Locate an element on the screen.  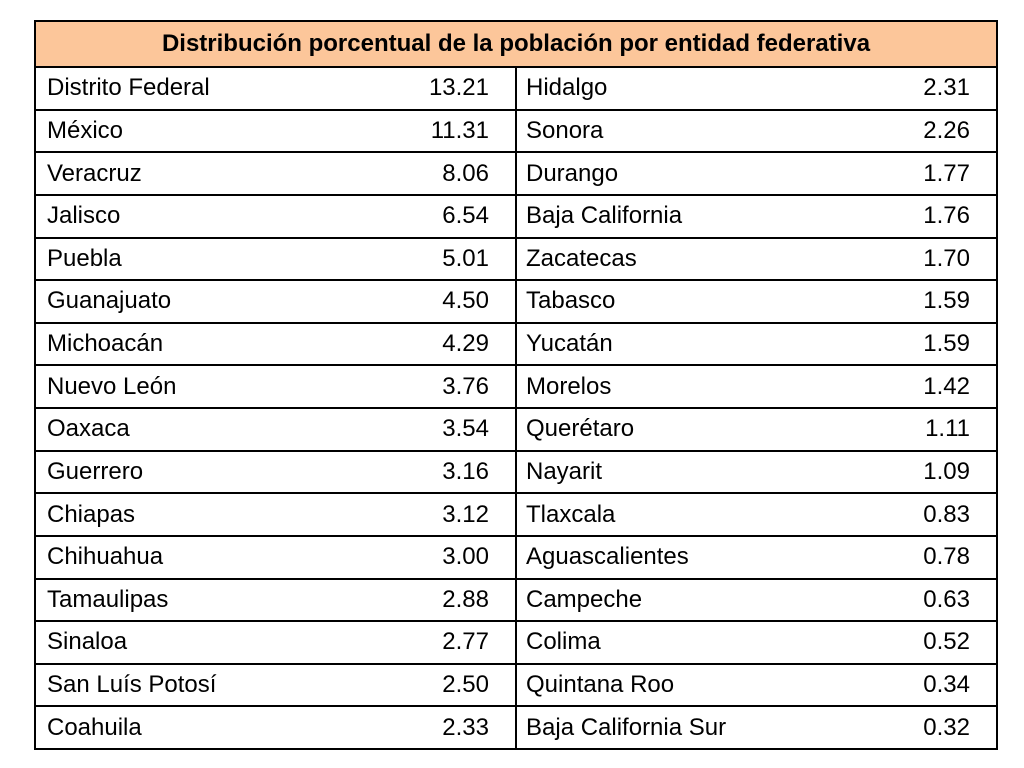
state-cell-left: Tamaulipas 2.88 is located at coordinates (275, 600).